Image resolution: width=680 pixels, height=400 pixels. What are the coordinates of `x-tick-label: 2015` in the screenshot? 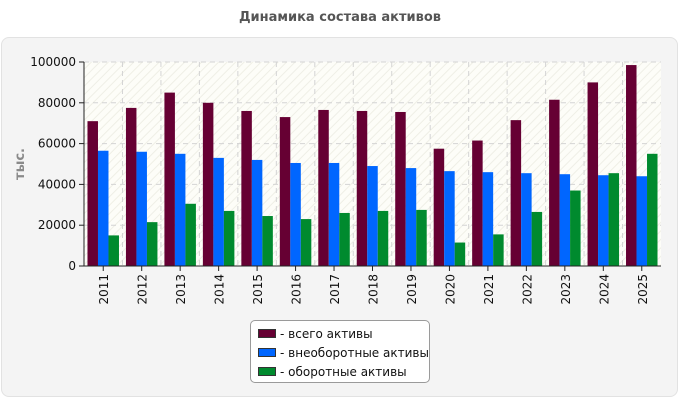 It's located at (258, 289).